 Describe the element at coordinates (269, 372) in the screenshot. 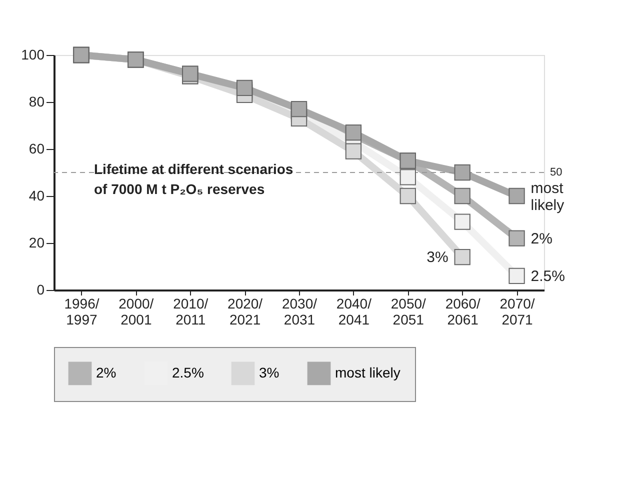

I see `legend-label: 3%` at that location.